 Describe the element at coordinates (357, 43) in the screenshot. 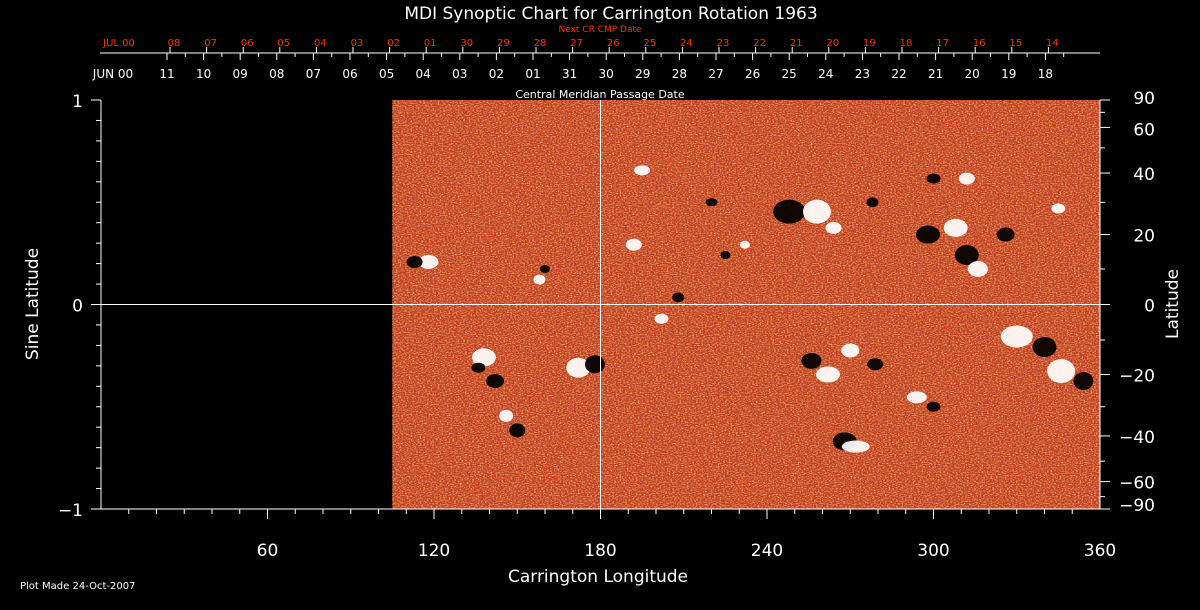

I see `next-cr-date-label: 03` at that location.